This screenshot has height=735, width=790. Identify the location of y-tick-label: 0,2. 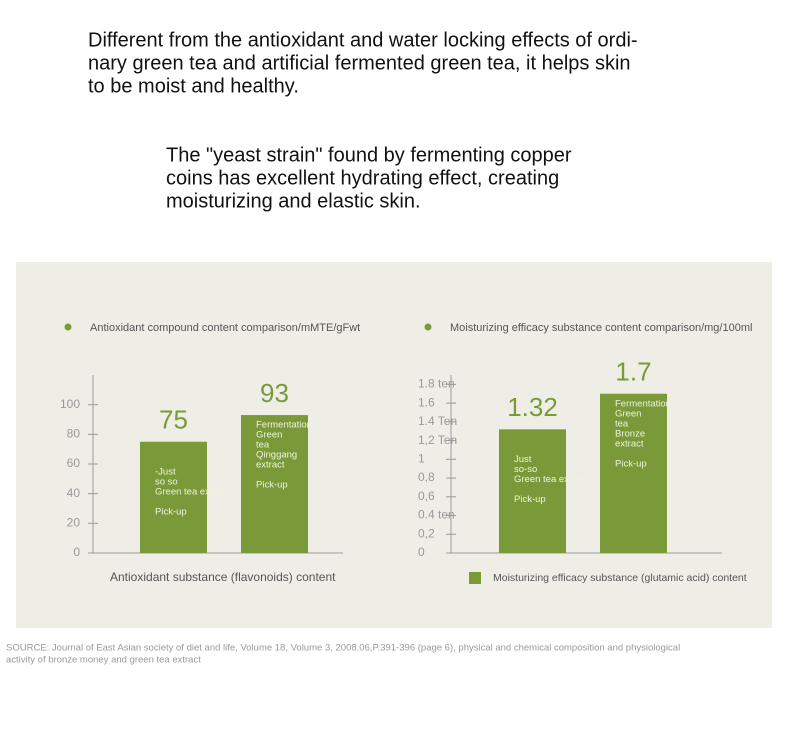
(426, 533).